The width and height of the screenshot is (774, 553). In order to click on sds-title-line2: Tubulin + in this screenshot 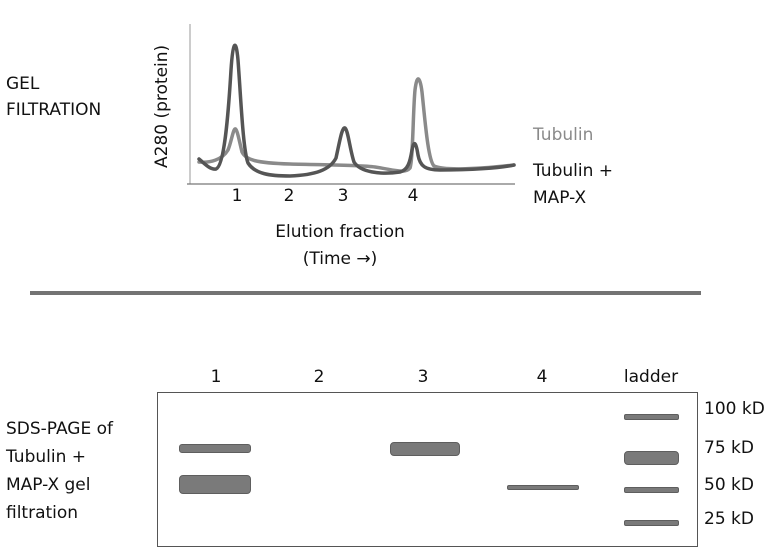, I will do `click(46, 457)`.